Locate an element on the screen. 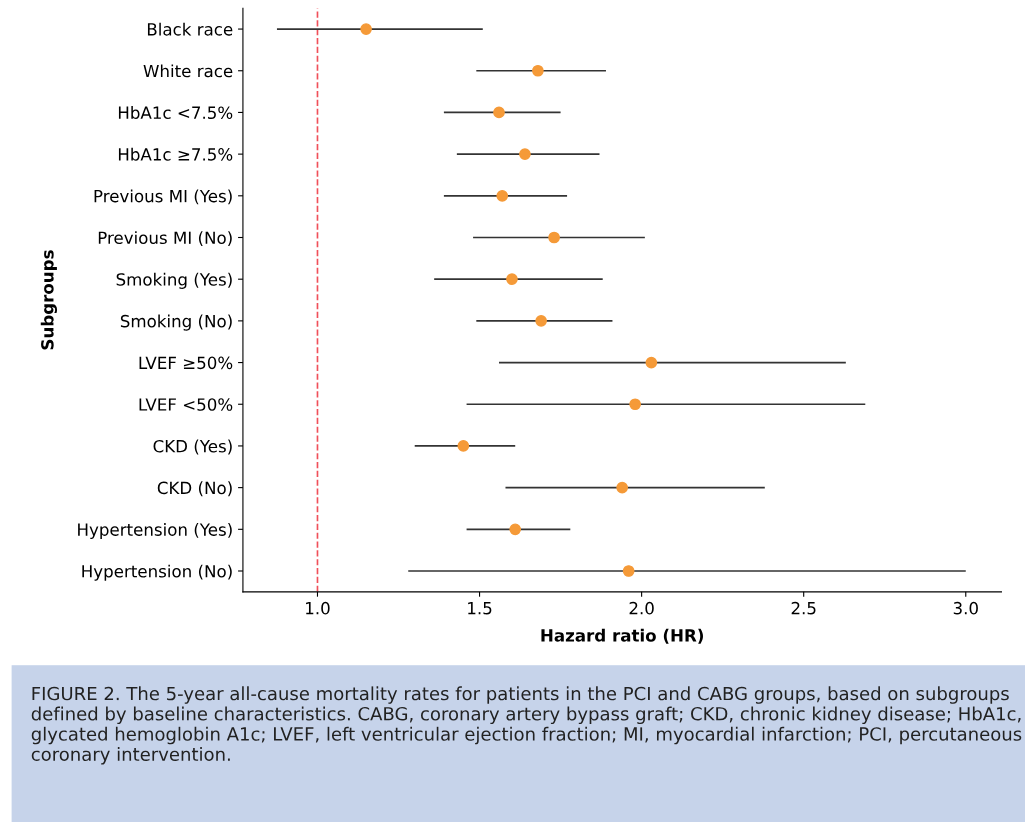  y-tick-label: White race is located at coordinates (188, 71).